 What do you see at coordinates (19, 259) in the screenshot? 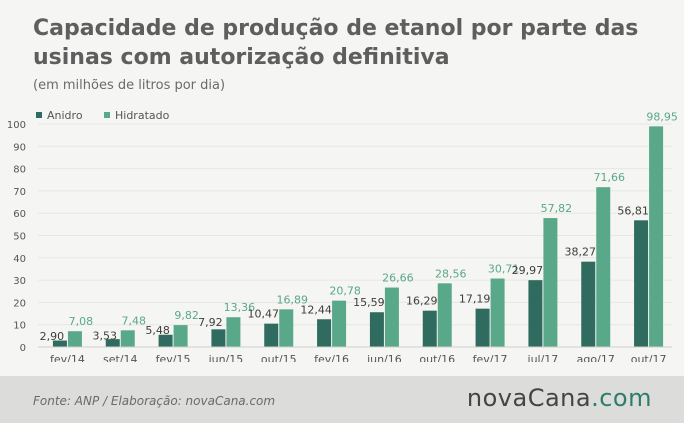
I see `y-tick-label: 40` at bounding box center [19, 259].